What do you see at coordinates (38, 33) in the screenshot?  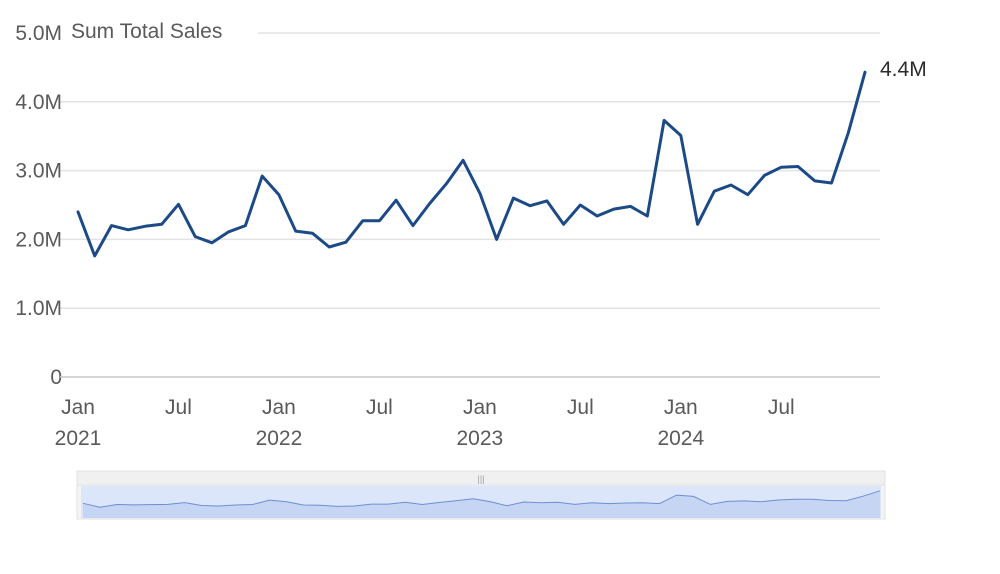 I see `y-tick-label: 5.0M` at bounding box center [38, 33].